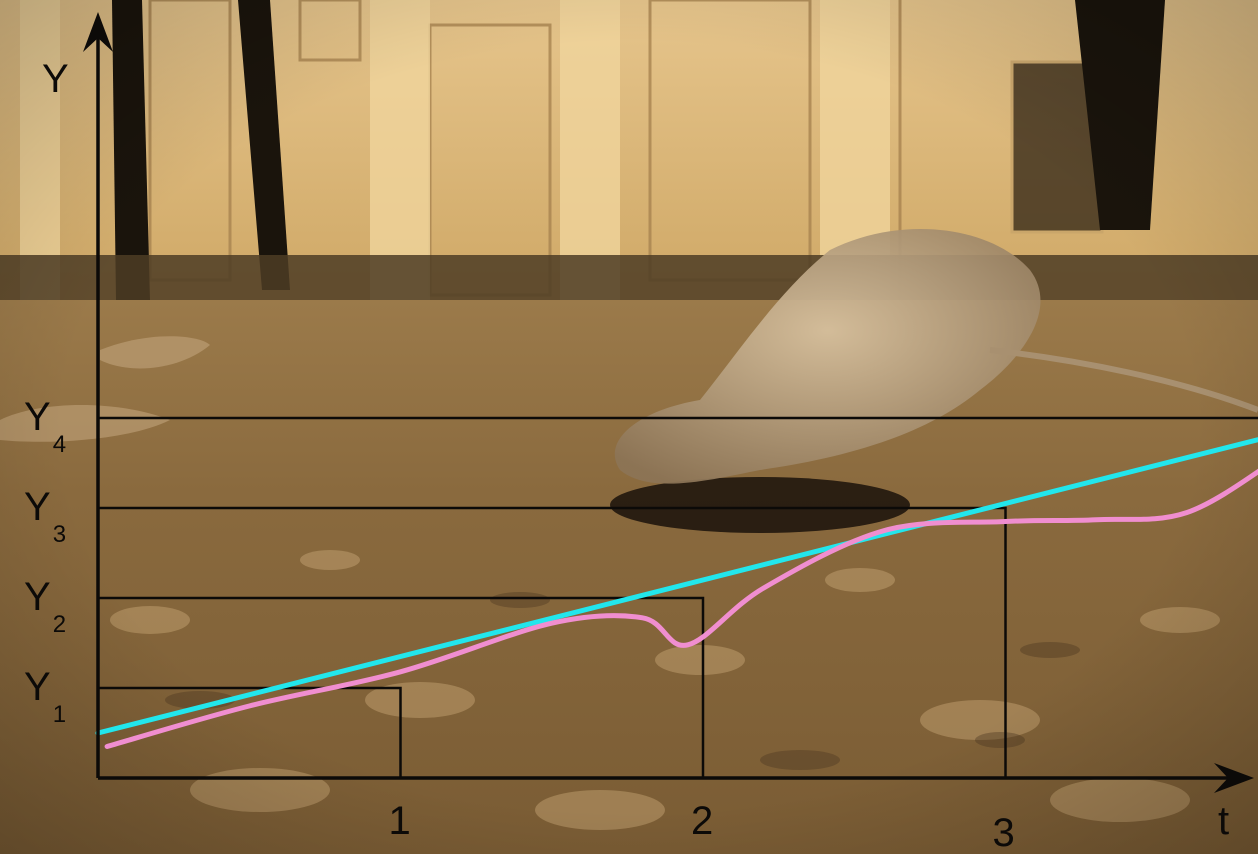 This screenshot has height=854, width=1258. I want to click on y-tick-label-3: Y3, so click(45, 516).